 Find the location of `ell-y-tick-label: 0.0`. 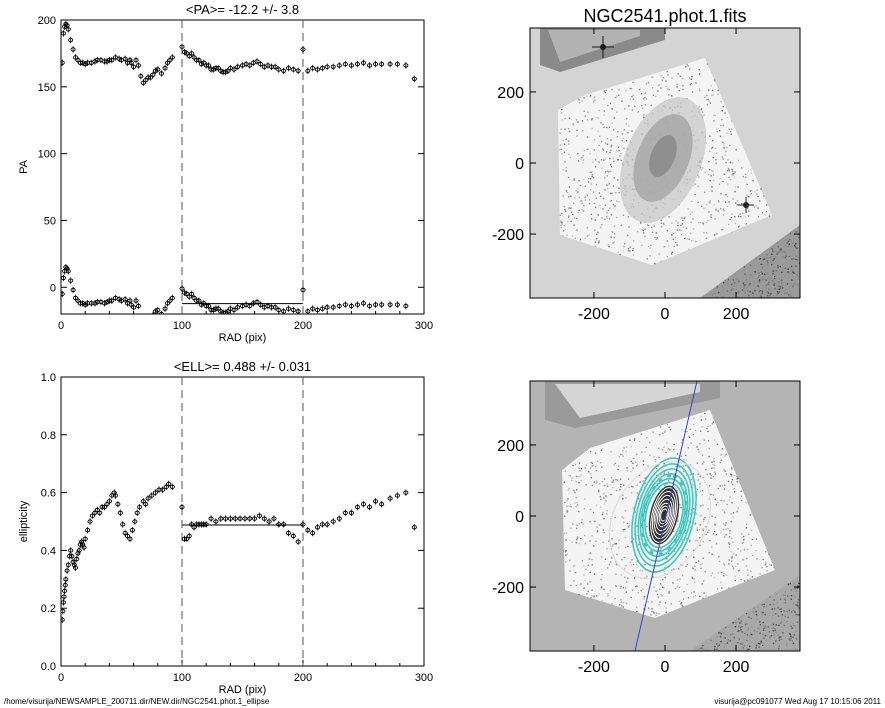

ell-y-tick-label: 0.0 is located at coordinates (48, 667).